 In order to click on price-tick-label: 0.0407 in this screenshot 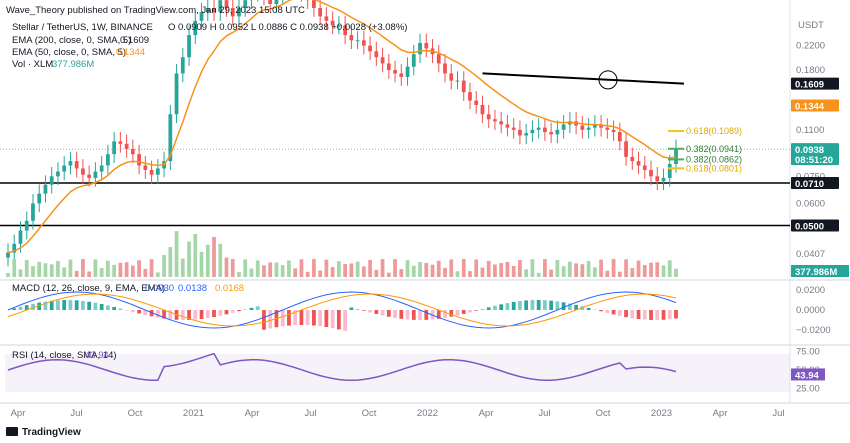, I will do `click(810, 254)`.